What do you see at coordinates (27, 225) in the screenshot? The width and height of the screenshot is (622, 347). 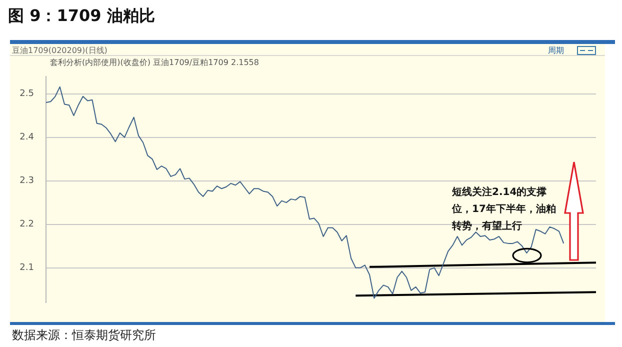 I see `y-tick-label: 2.2` at bounding box center [27, 225].